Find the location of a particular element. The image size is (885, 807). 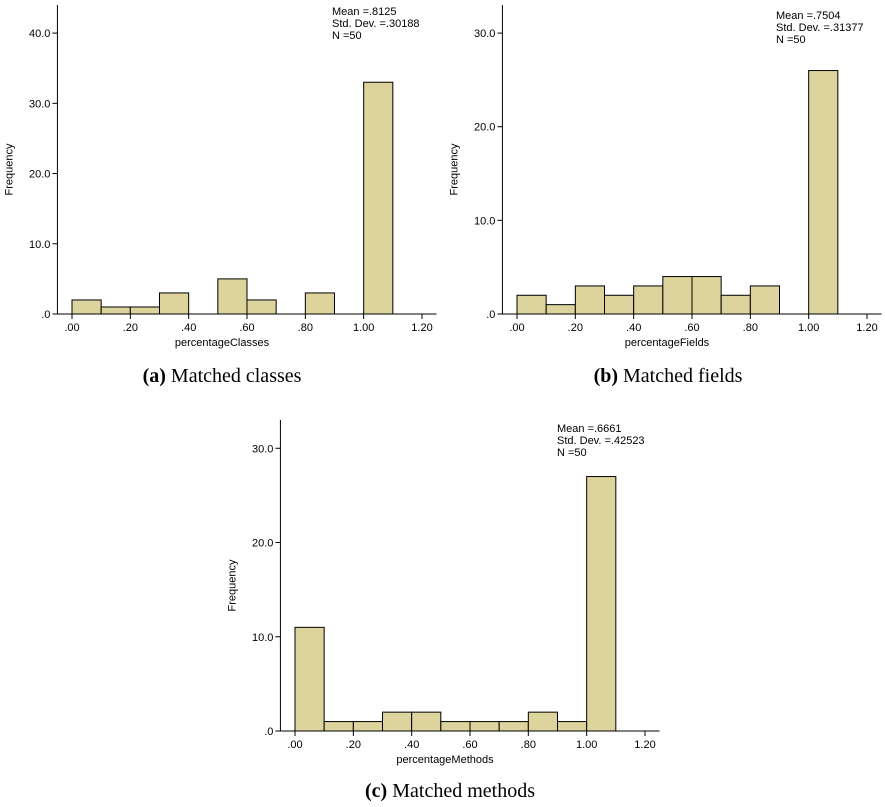

y-tick-label-a-1: 10.0 is located at coordinates (39, 245).